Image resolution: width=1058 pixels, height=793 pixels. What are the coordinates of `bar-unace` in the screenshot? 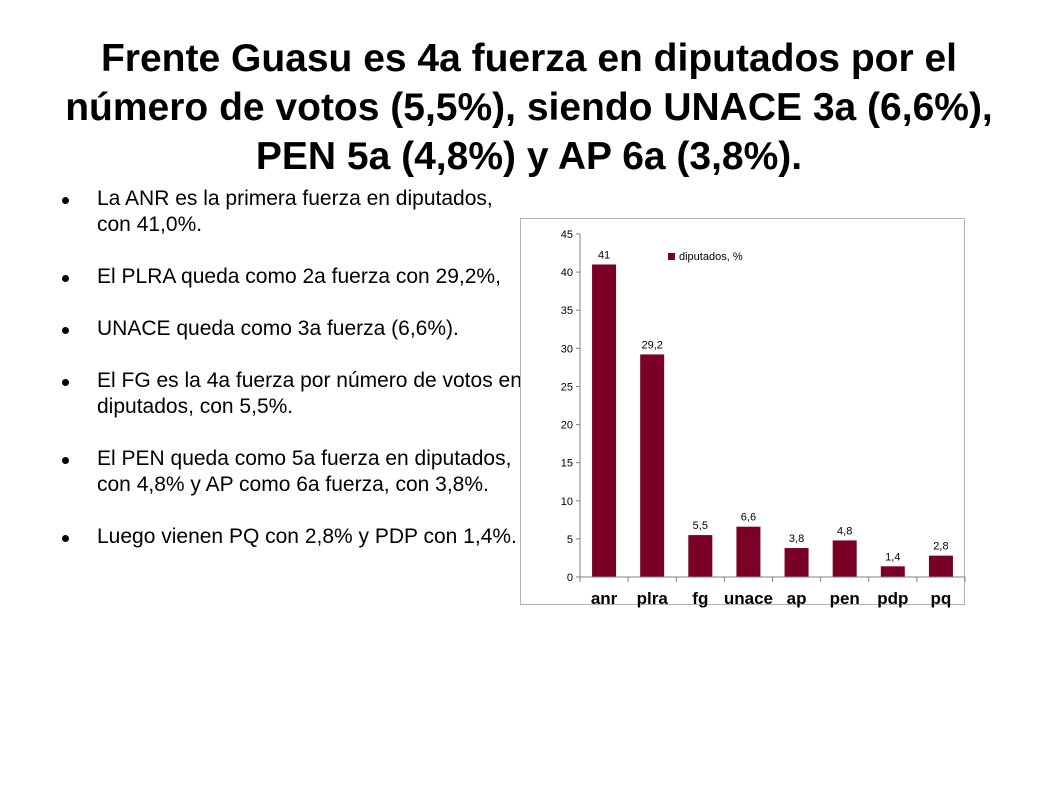 It's located at (748, 551).